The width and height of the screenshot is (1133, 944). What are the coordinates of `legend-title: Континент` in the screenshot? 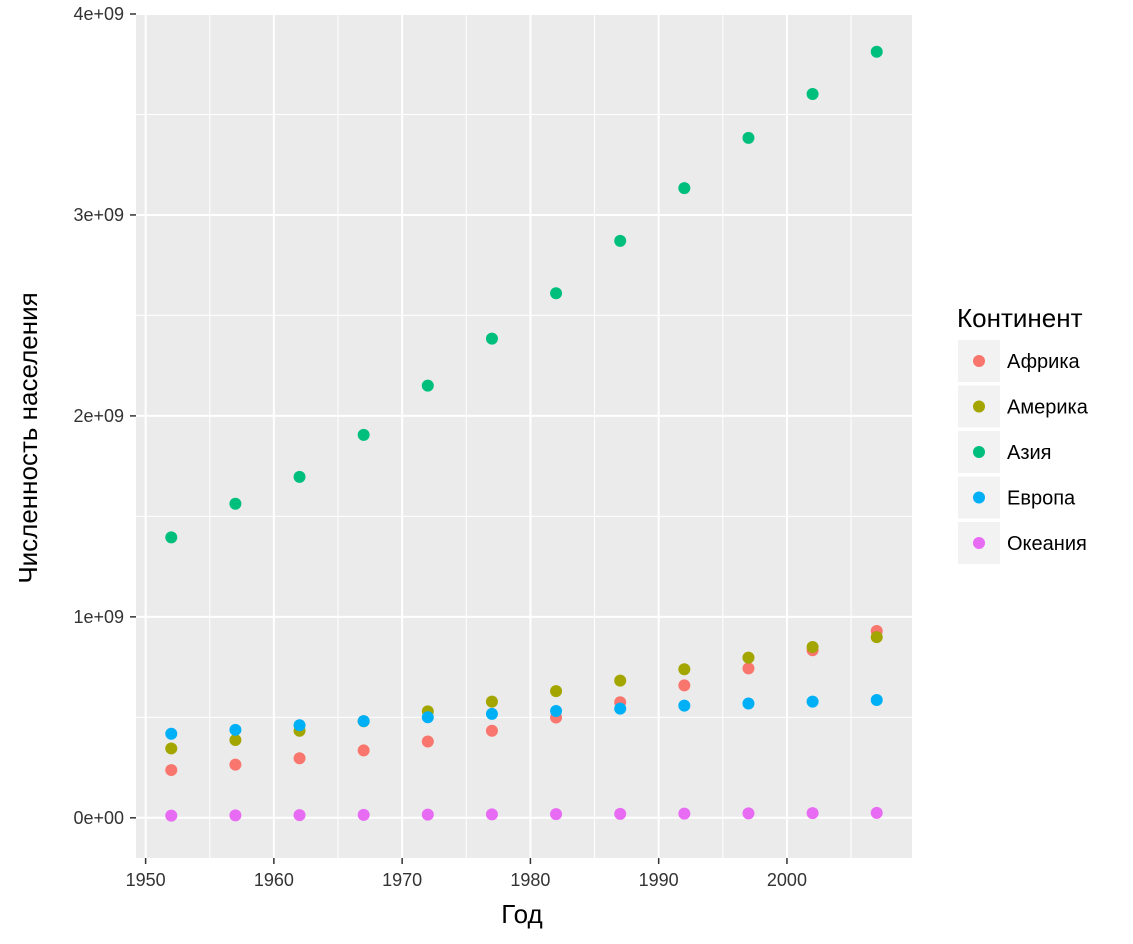 It's located at (1020, 318).